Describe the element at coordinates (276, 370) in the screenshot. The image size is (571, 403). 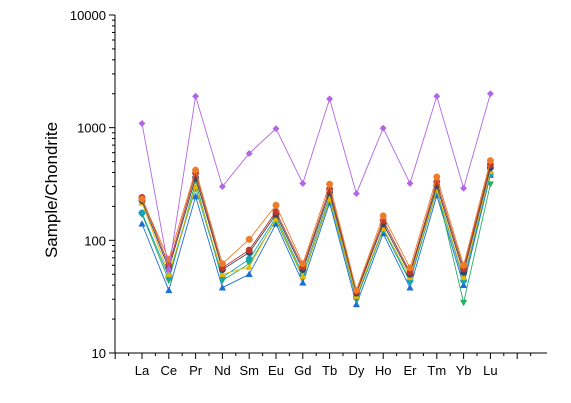
I see `x-tick-label: Eu` at that location.